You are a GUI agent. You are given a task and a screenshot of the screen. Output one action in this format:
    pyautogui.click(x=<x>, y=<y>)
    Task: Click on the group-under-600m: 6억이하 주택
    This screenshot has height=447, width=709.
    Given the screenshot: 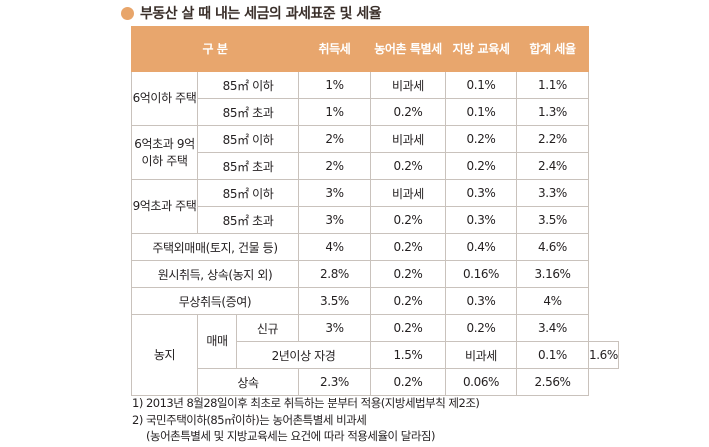 What is the action you would take?
    pyautogui.click(x=164, y=98)
    